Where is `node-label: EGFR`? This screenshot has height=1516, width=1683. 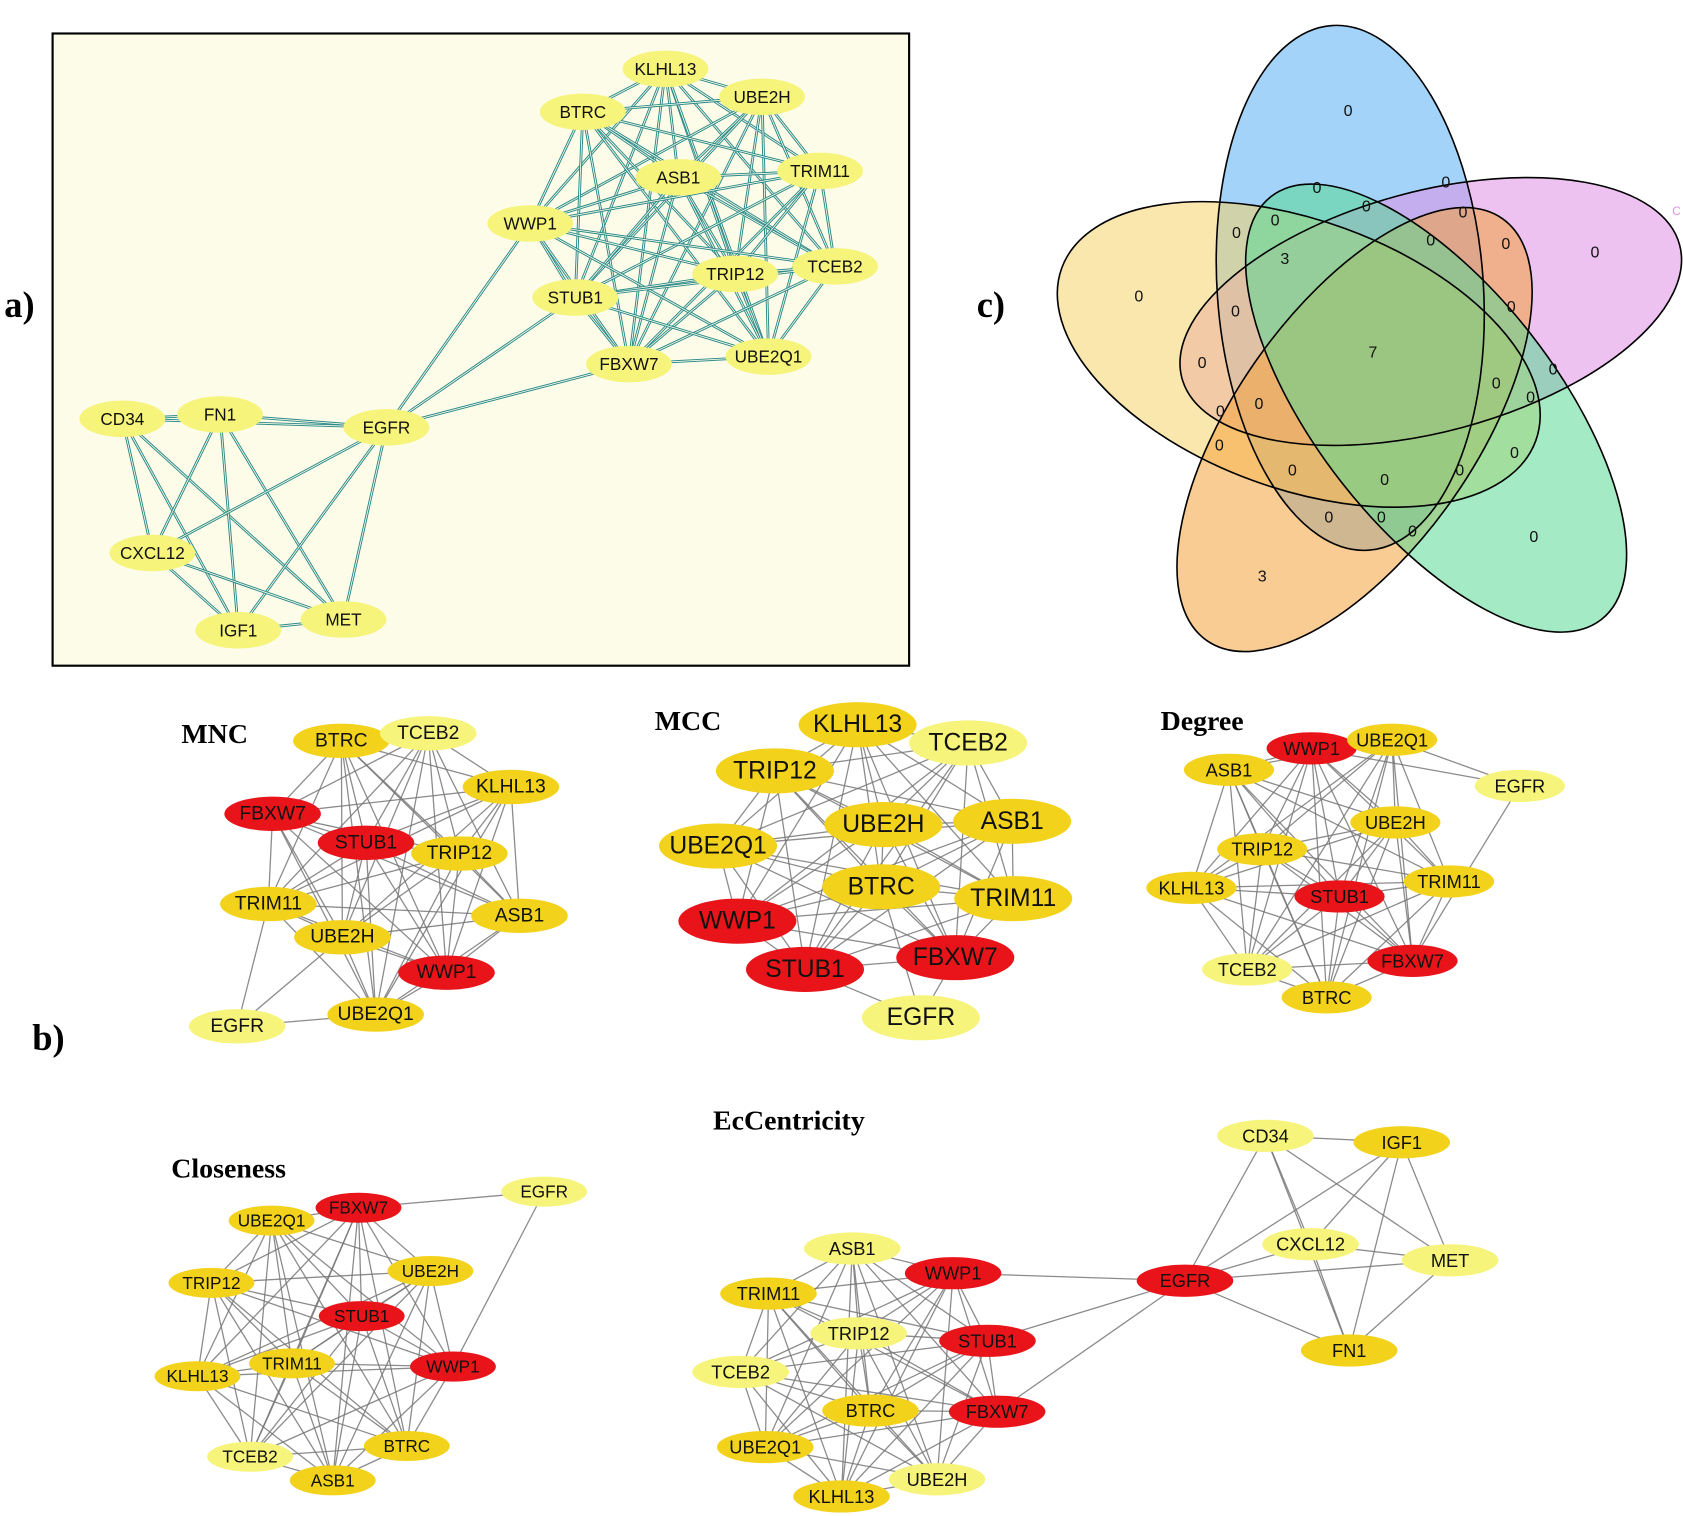
node-label: EGFR is located at coordinates (237, 1026).